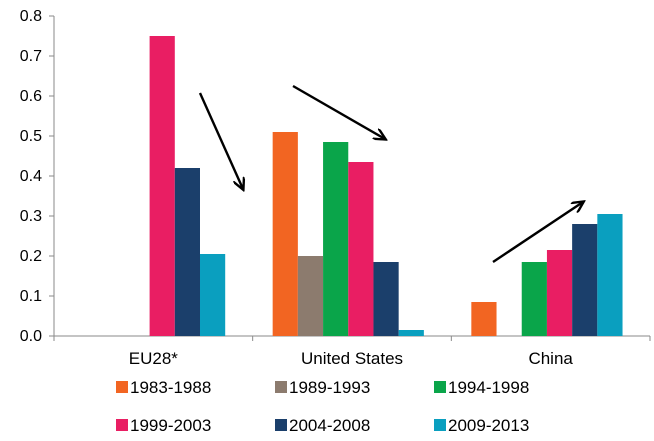 The height and width of the screenshot is (441, 654). Describe the element at coordinates (488, 425) in the screenshot. I see `legend-label: 2009-2013` at that location.